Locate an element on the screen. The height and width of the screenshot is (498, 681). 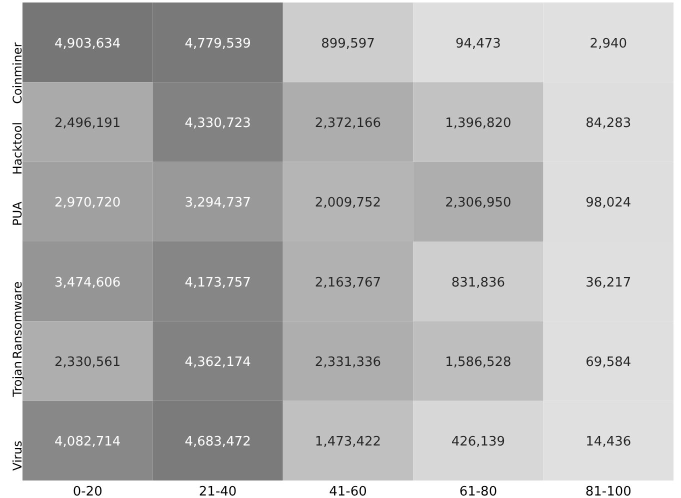
data-label: 4,683,472 is located at coordinates (217, 442).